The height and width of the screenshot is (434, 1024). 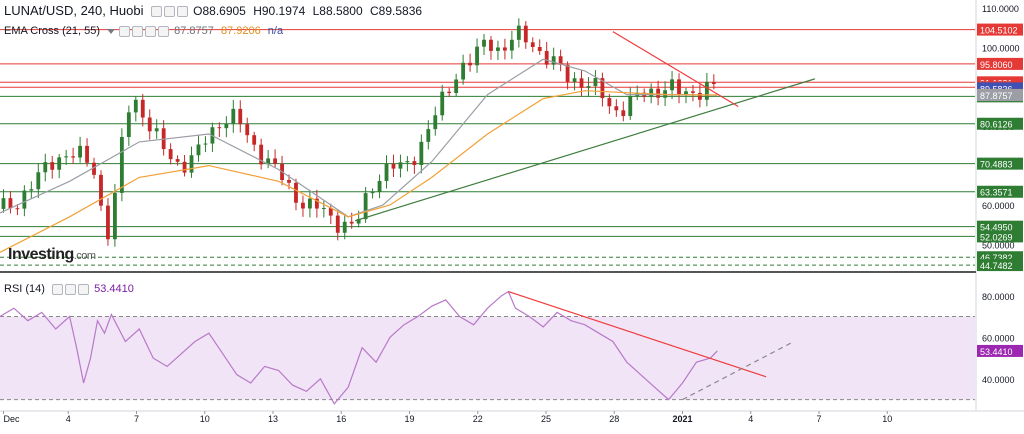 What do you see at coordinates (111, 31) in the screenshot?
I see `chevron-down-icon` at bounding box center [111, 31].